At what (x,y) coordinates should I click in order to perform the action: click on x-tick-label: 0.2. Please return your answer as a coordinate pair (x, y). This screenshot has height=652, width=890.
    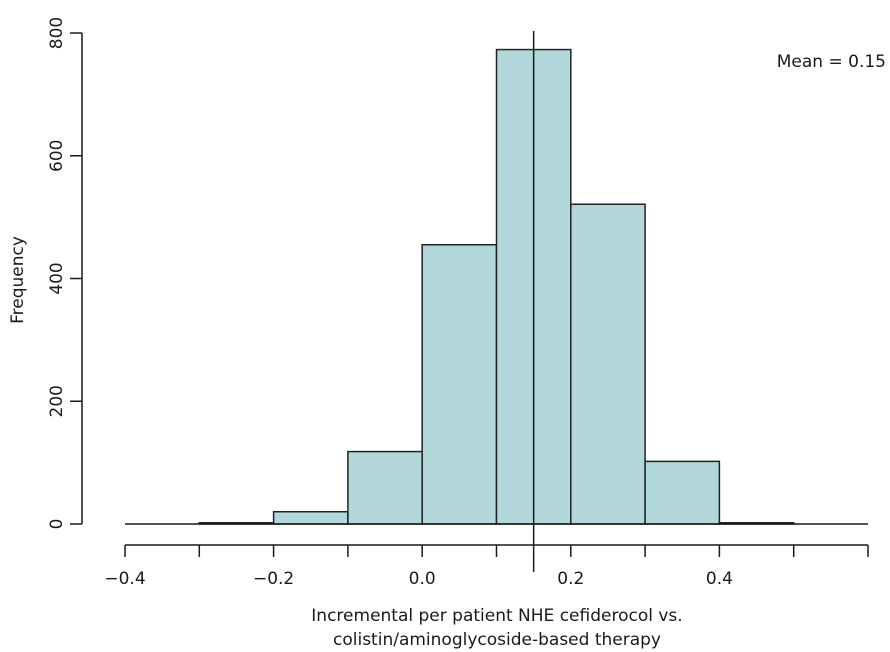
    Looking at the image, I should click on (570, 579).